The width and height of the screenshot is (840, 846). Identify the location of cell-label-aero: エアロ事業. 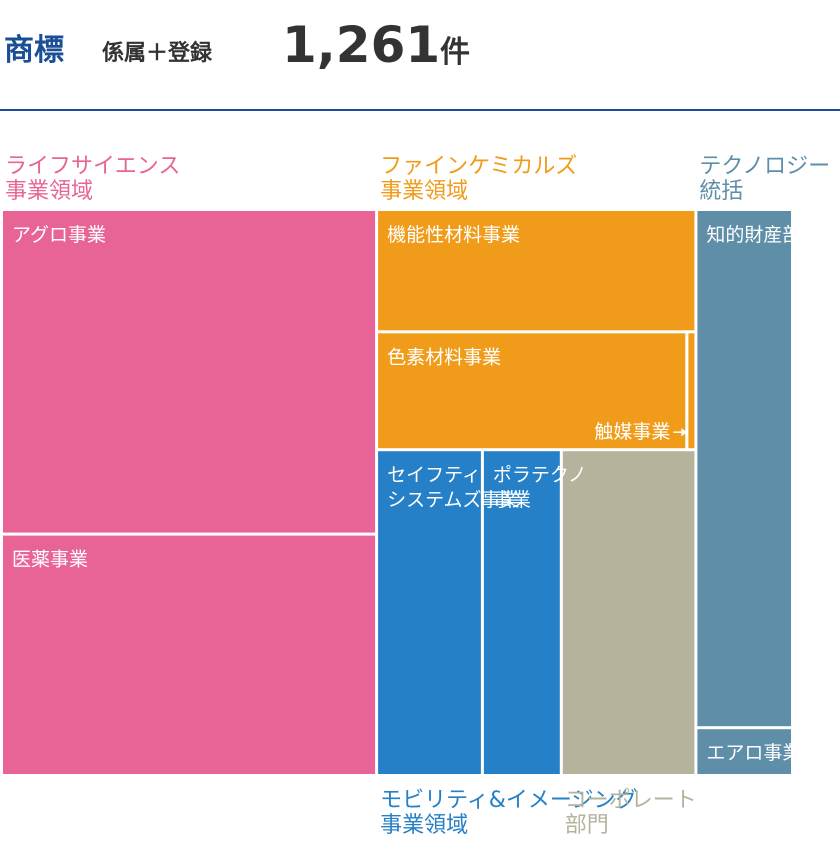
(753, 753).